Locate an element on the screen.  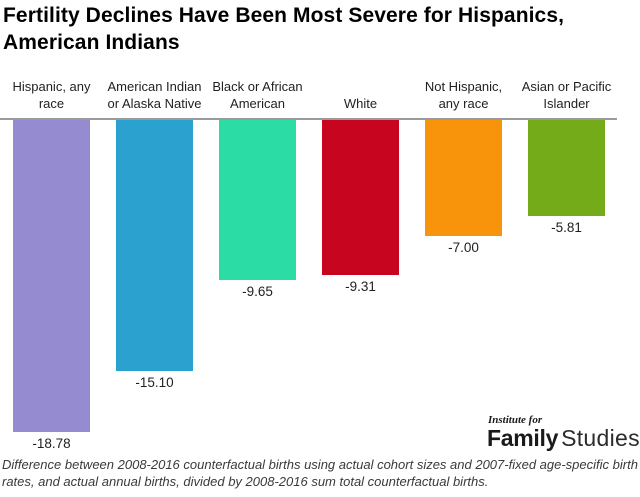
category-label: American Indian or Alaska Native is located at coordinates (154, 94).